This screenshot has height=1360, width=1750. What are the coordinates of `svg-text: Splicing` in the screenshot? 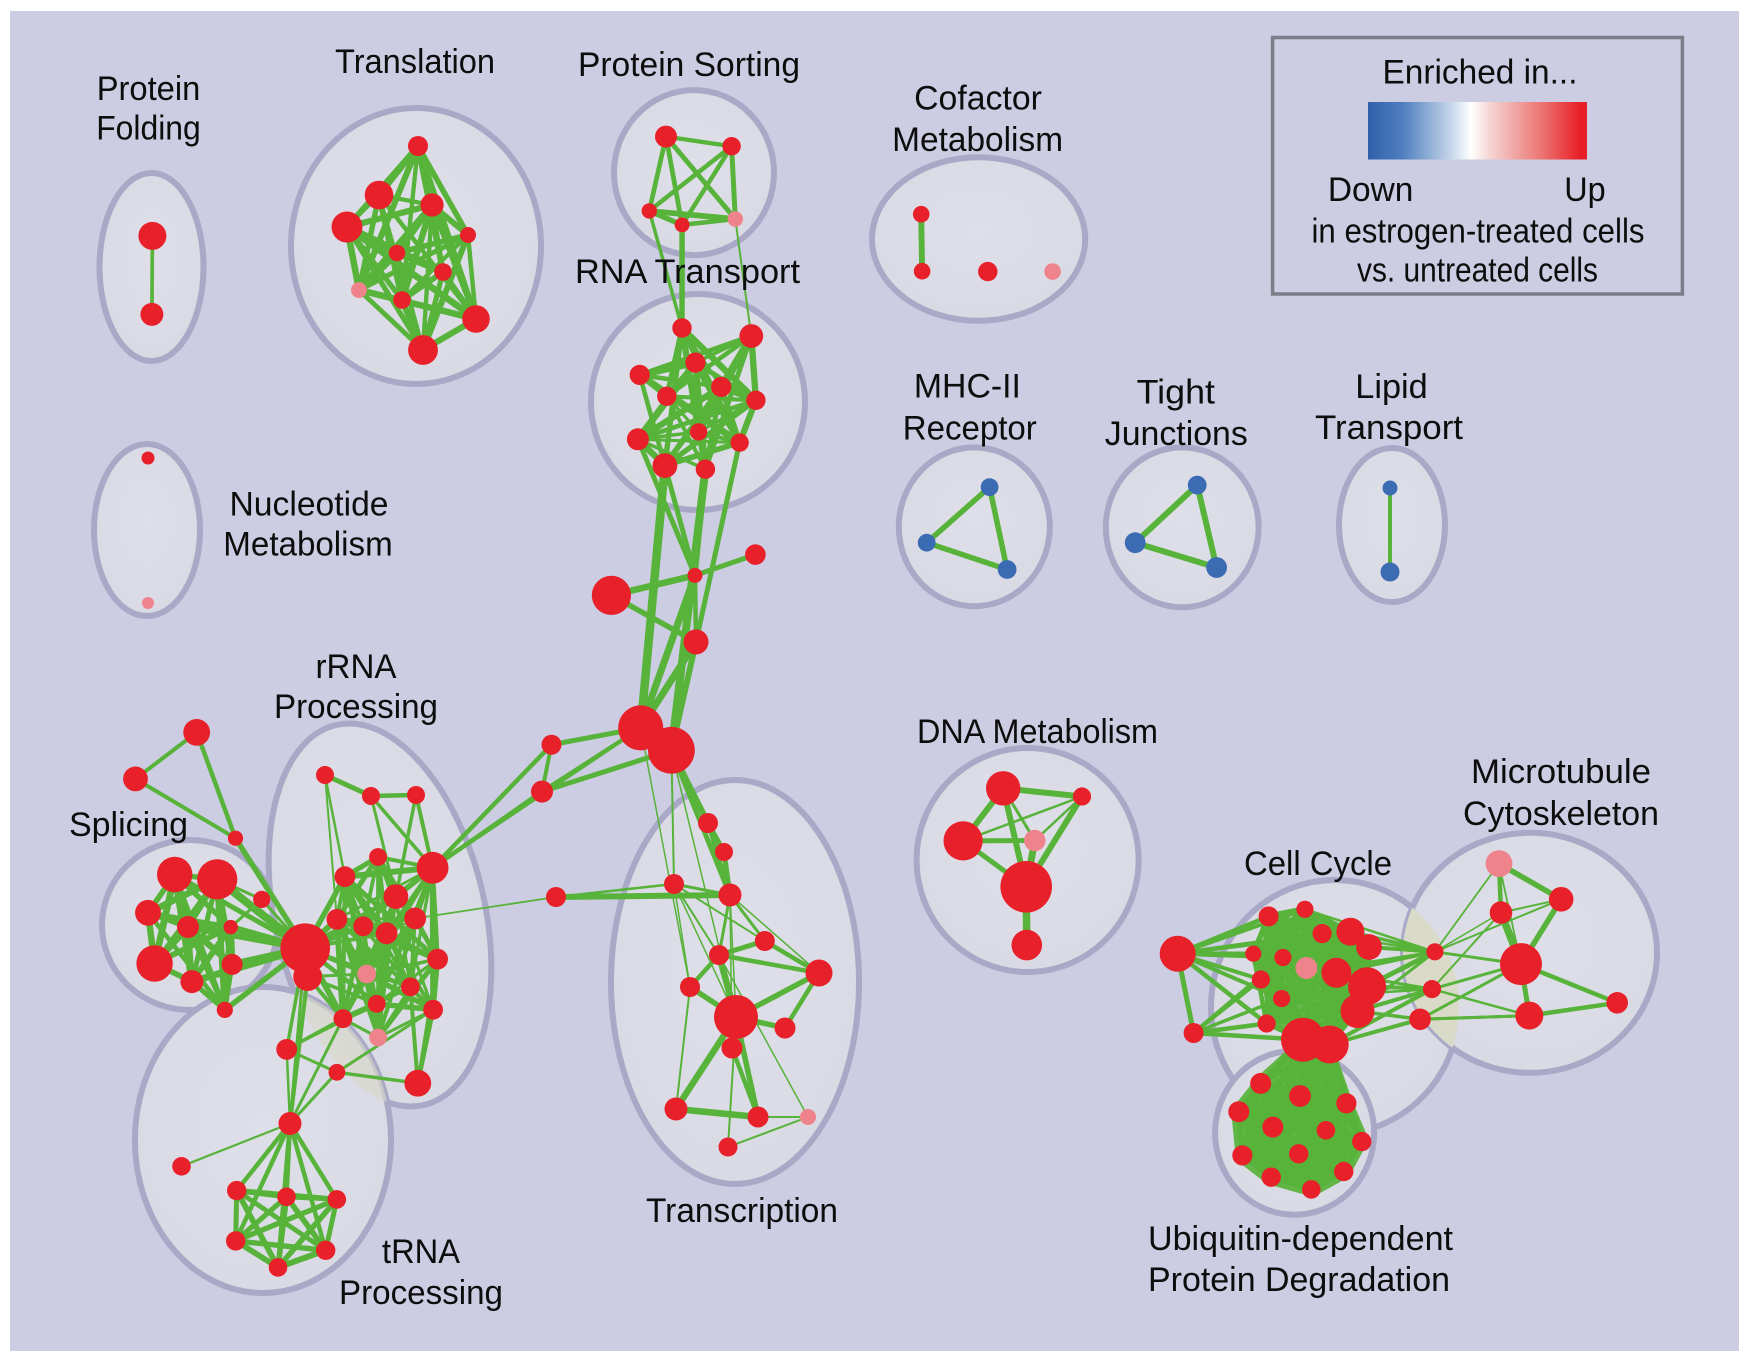 It's located at (128, 825).